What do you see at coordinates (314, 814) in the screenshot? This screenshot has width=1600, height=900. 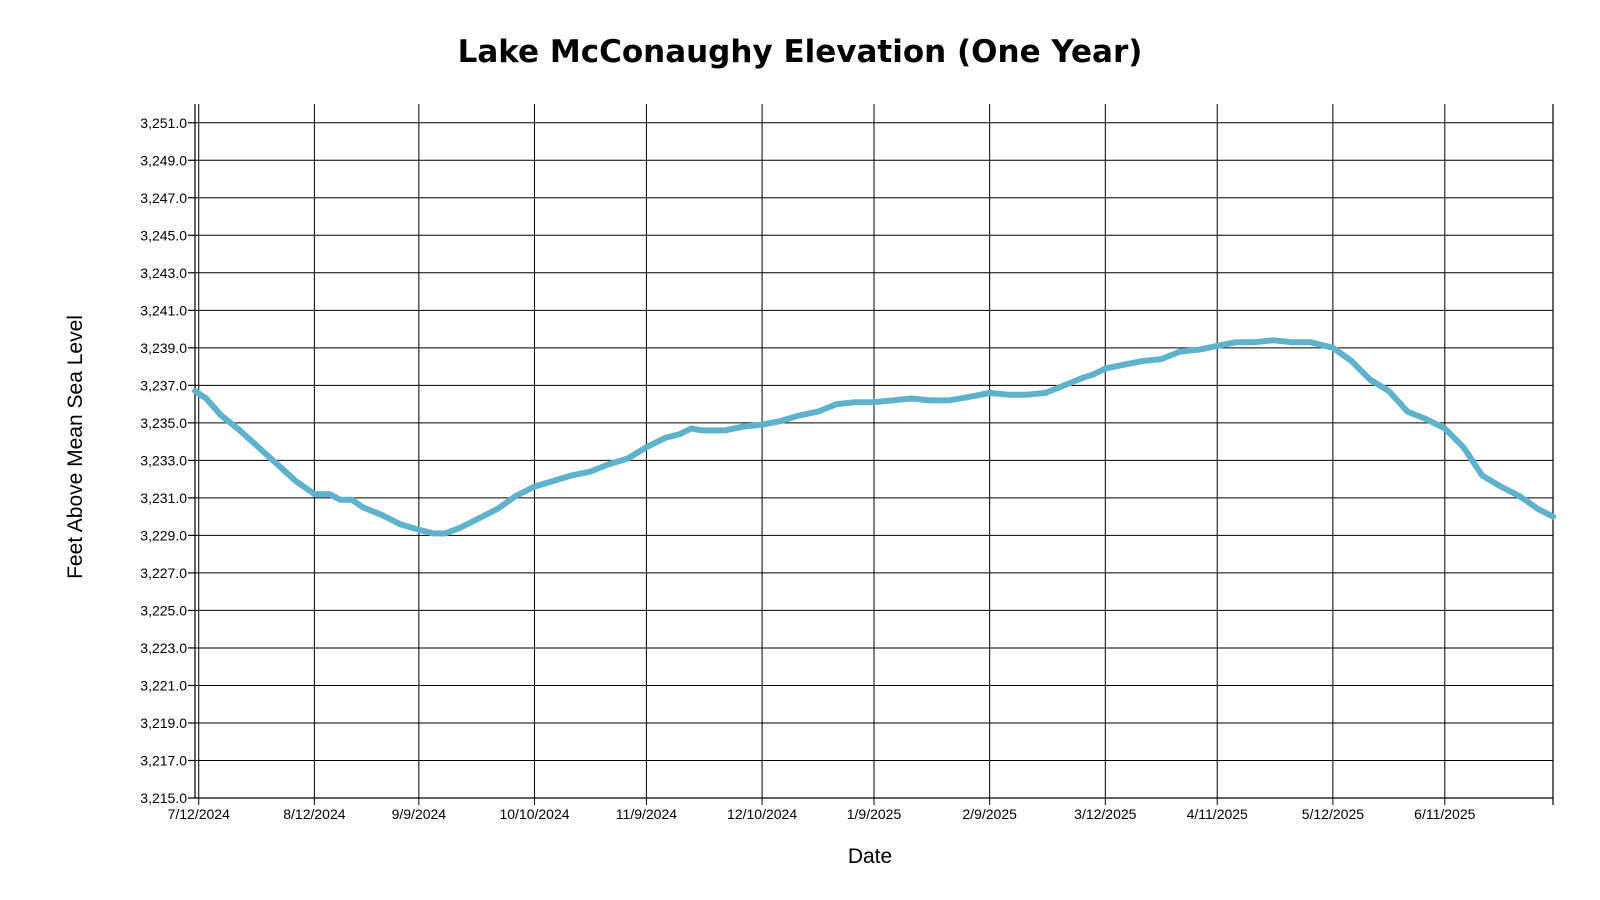 I see `x-tick-label: 8/12/2024` at bounding box center [314, 814].